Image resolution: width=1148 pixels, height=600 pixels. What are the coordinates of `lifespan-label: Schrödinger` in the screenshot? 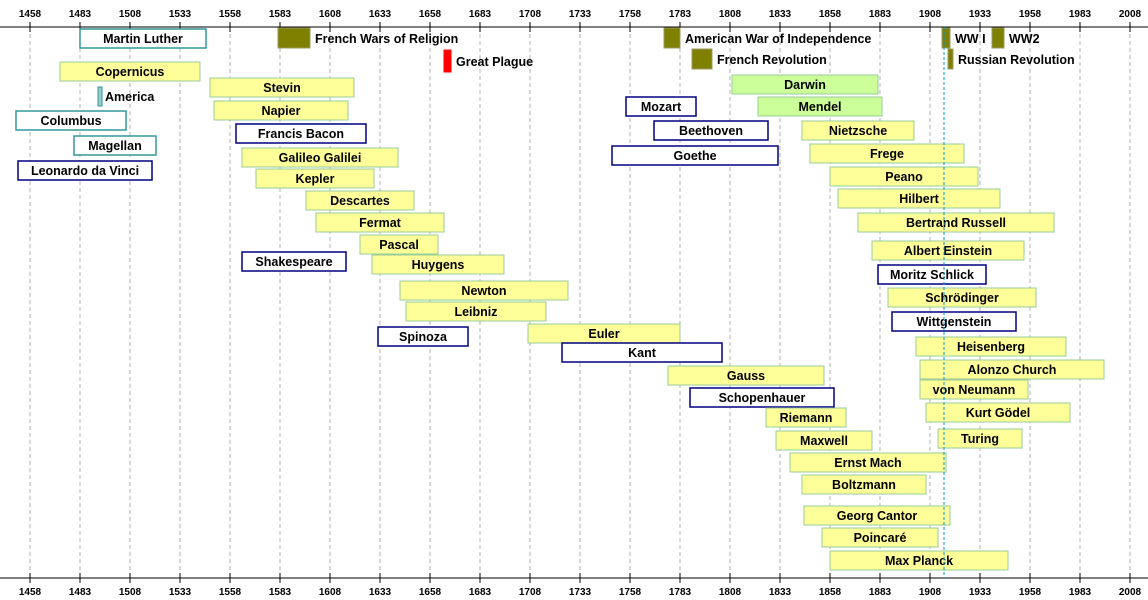 It's located at (962, 298).